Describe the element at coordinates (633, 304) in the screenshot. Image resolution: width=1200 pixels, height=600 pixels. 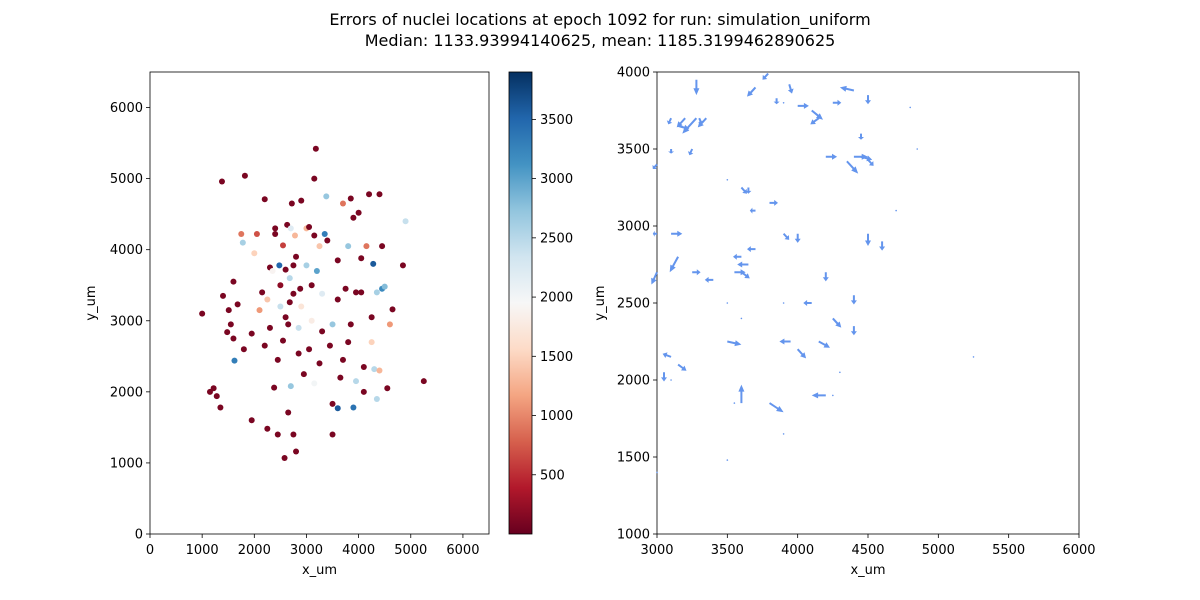
I see `quiver-y-tick-label: 2500` at that location.